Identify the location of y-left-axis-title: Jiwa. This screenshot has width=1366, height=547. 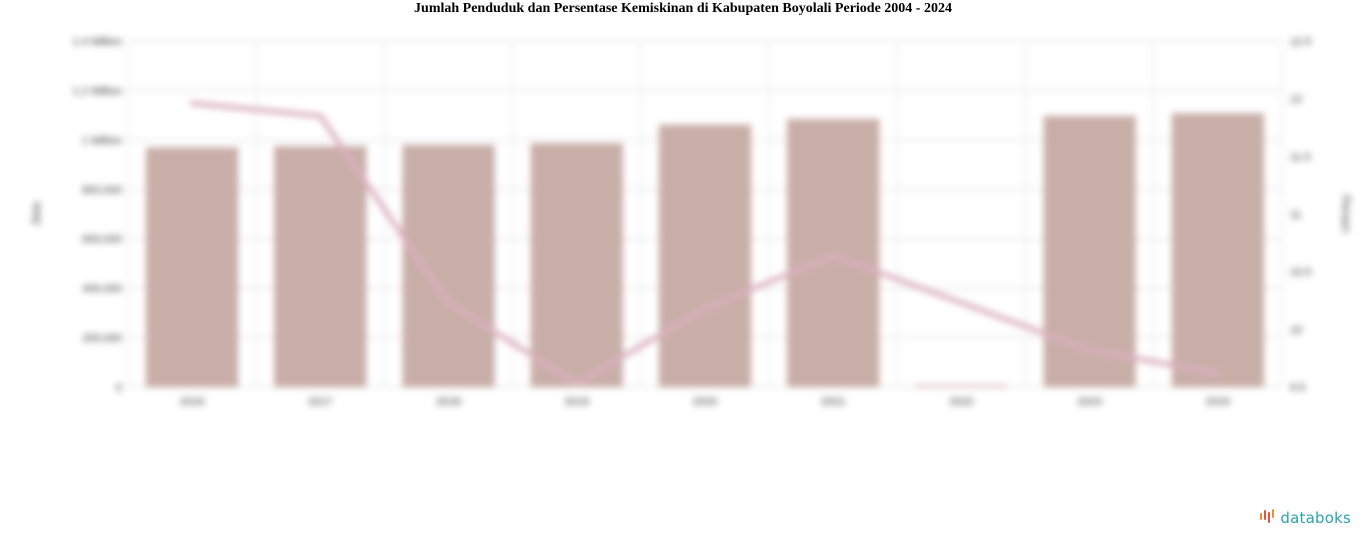
(36, 214).